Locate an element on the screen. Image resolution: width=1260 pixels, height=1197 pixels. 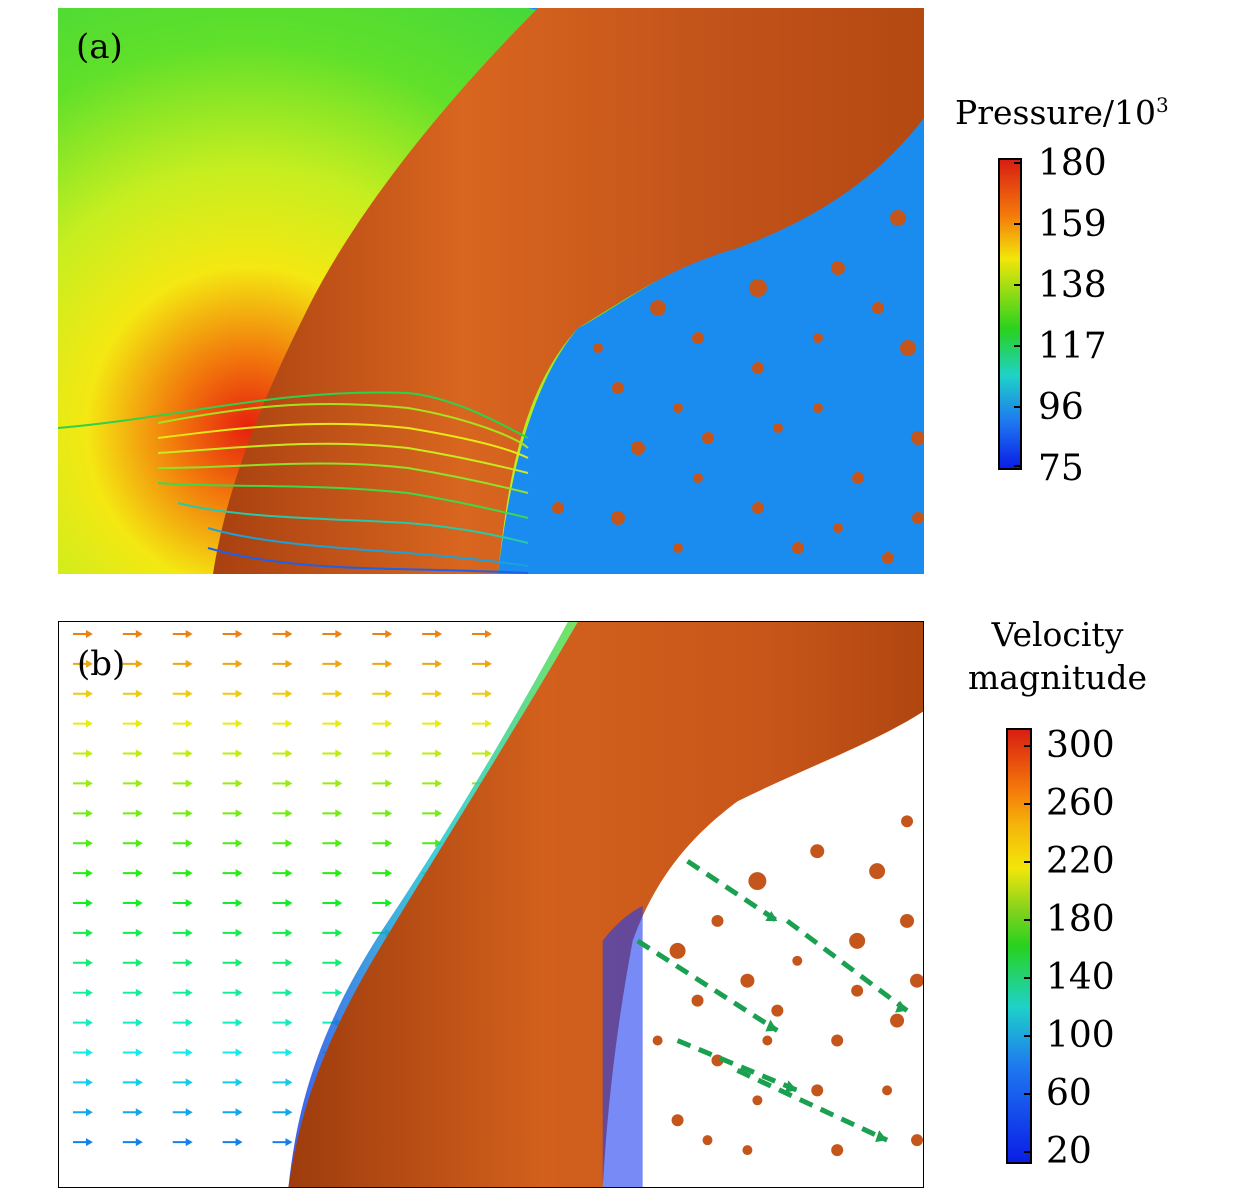
velocity-tick-label: 260 is located at coordinates (1080, 803).